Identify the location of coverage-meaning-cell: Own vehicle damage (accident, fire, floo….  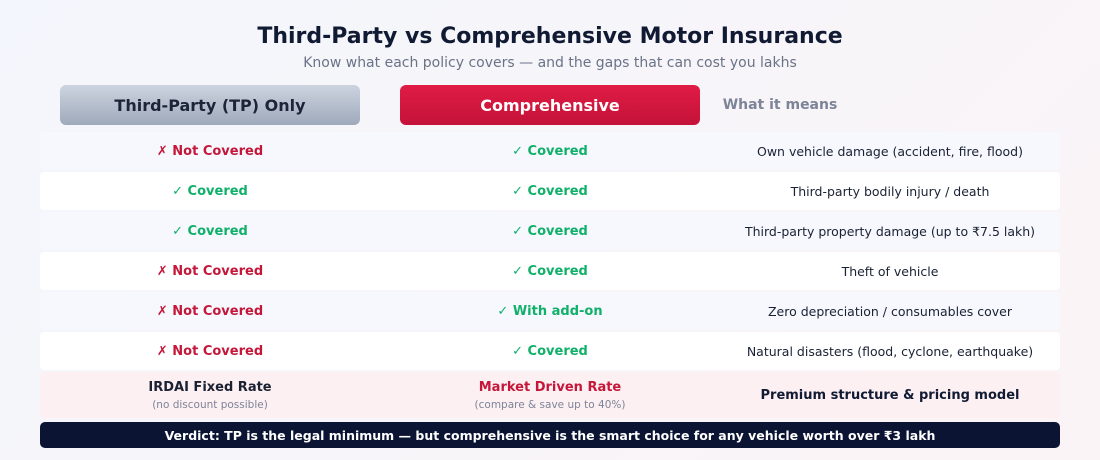
(890, 151).